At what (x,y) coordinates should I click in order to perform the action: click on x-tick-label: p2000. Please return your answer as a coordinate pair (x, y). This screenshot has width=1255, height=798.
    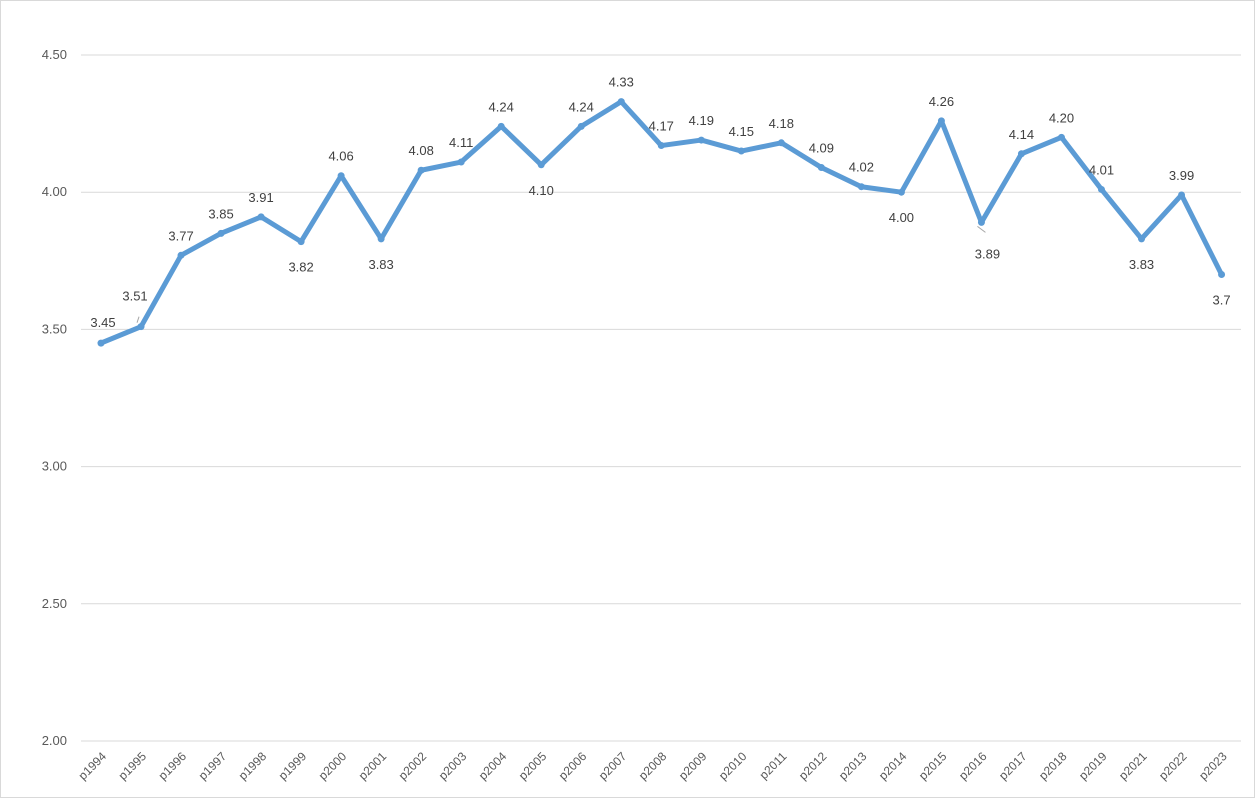
    Looking at the image, I should click on (333, 766).